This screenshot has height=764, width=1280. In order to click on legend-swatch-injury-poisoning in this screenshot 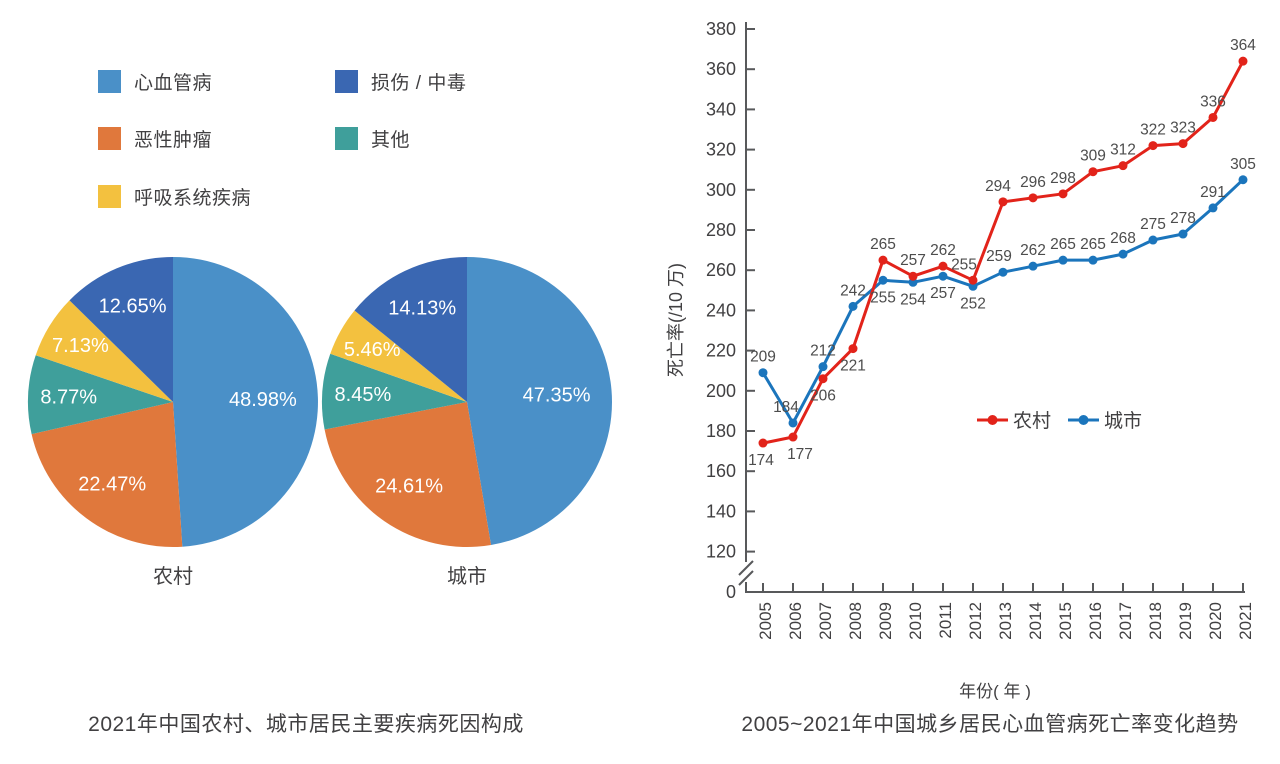, I will do `click(346, 81)`.